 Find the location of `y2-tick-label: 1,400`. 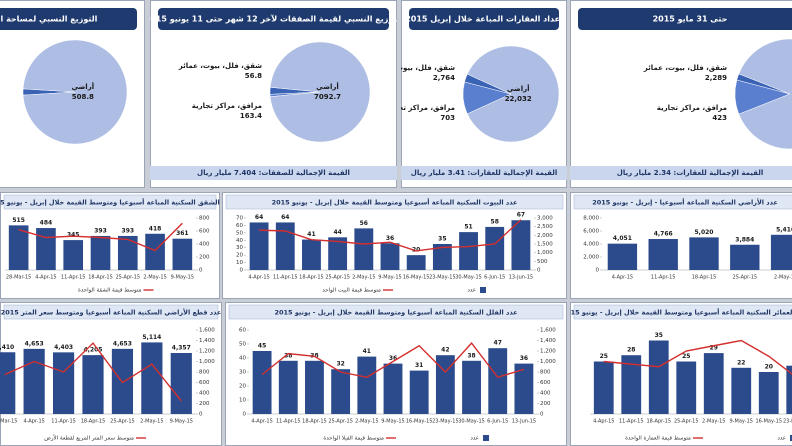

y2-tick-label: 1,400 is located at coordinates (207, 341).